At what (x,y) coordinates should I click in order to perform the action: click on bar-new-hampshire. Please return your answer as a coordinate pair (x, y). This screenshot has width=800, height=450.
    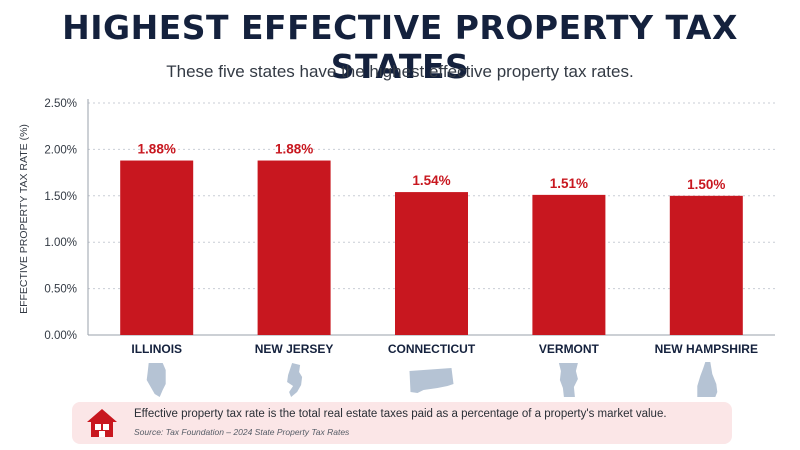
    Looking at the image, I should click on (706, 265).